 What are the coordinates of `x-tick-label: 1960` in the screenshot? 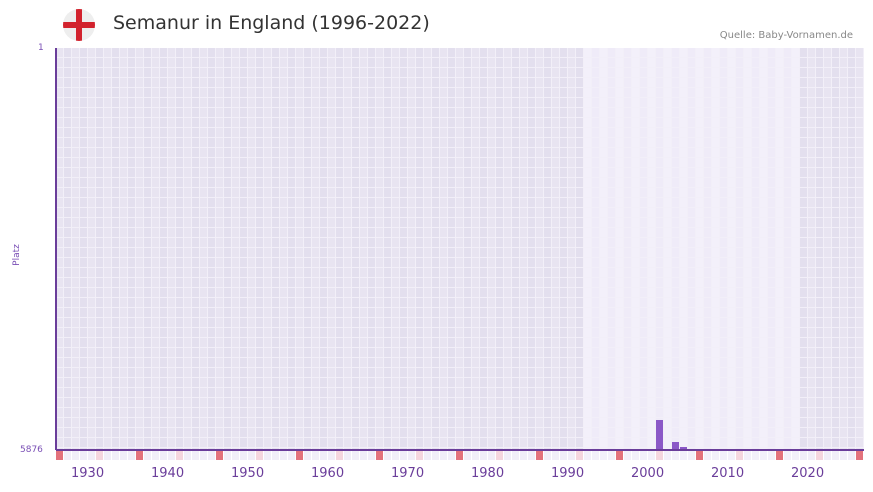 It's located at (328, 473).